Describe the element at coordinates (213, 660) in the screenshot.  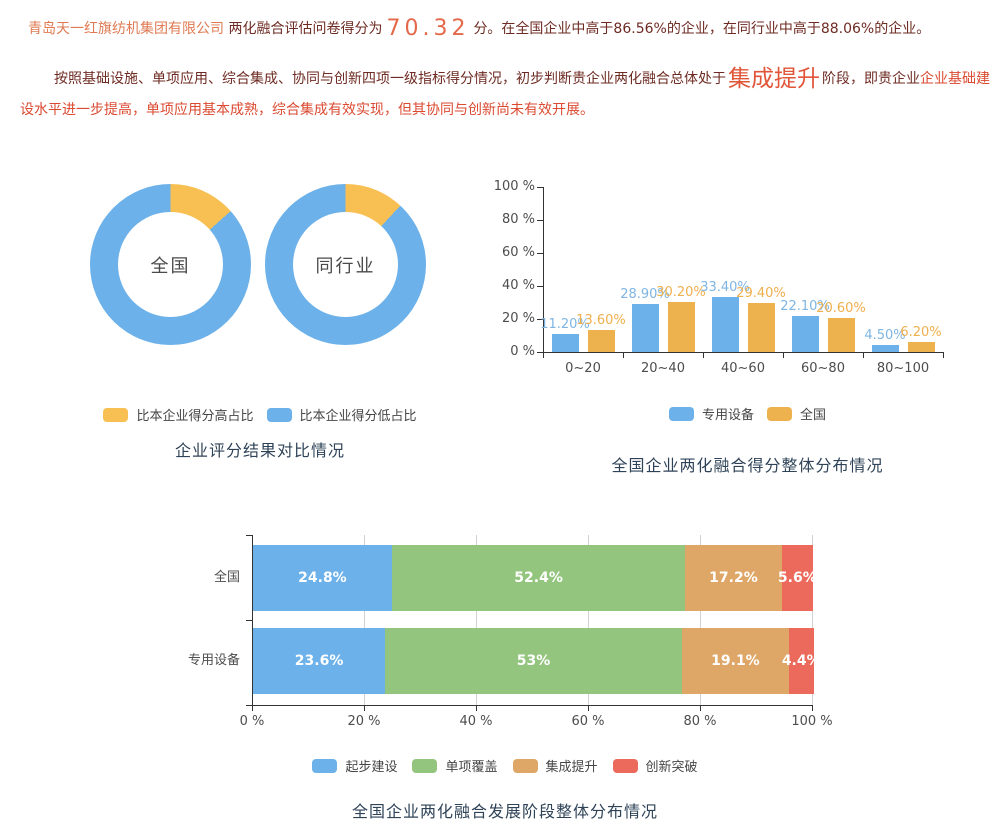
I see `row-label: 专用设备` at that location.